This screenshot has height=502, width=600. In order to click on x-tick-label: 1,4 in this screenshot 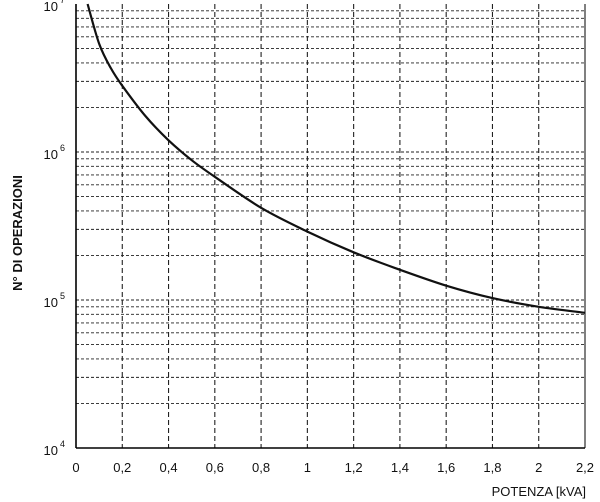, I will do `click(400, 467)`.